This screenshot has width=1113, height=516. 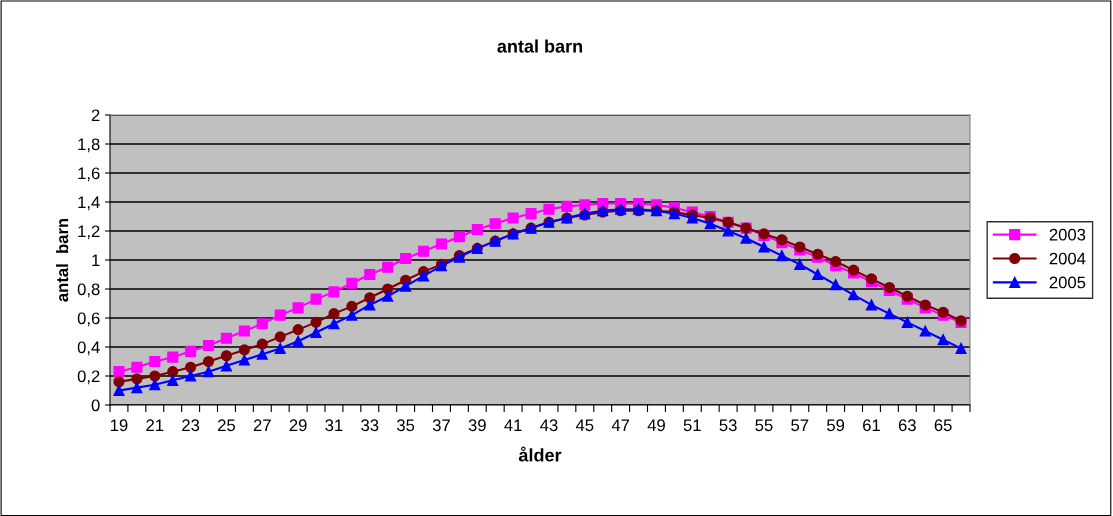 I want to click on y-tick-label: 0,2, so click(x=88, y=377).